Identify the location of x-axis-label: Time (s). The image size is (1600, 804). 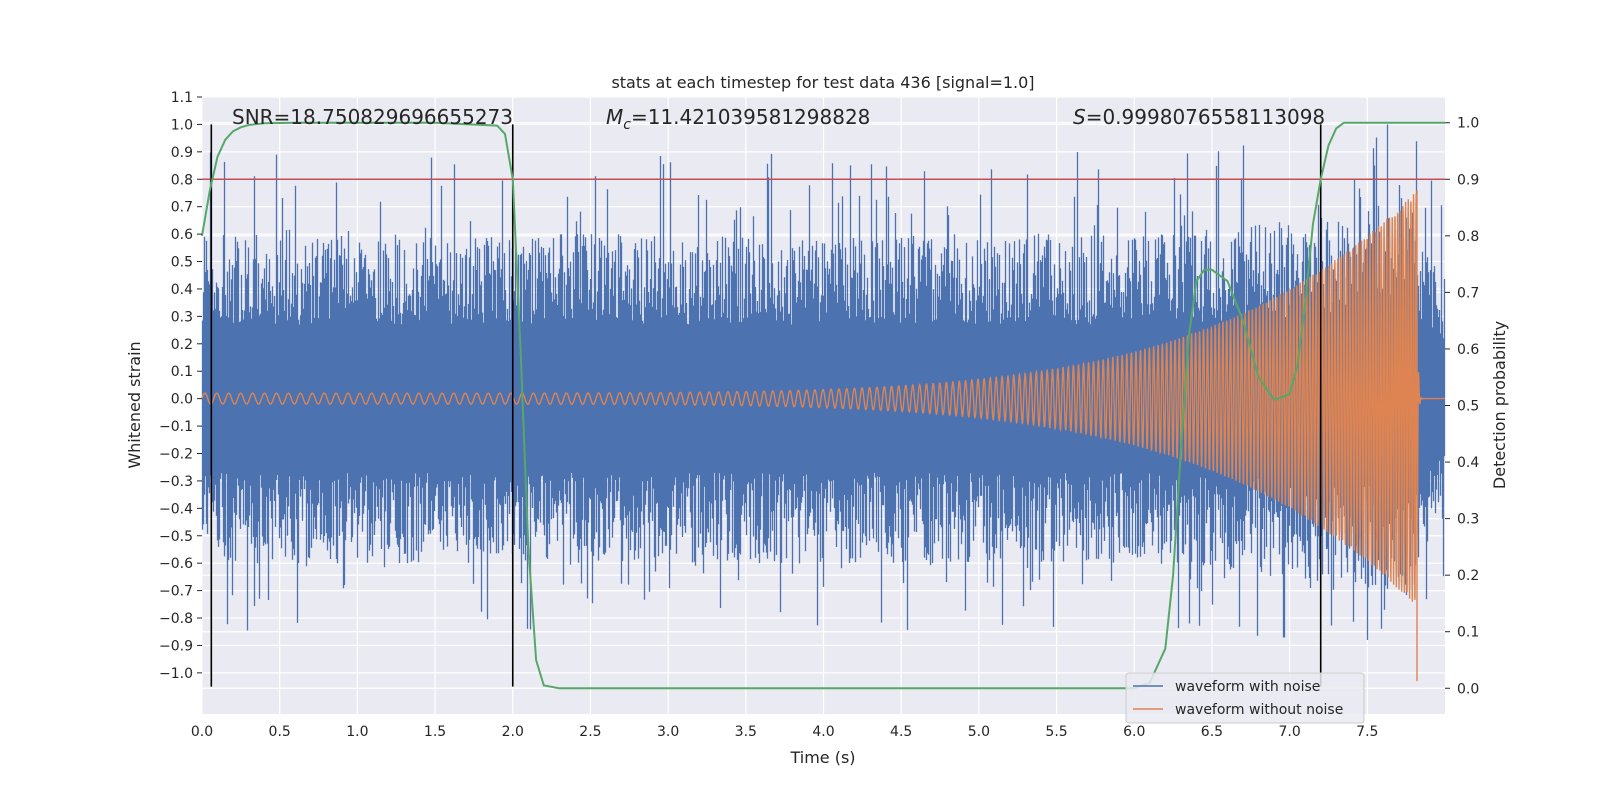
(822, 757).